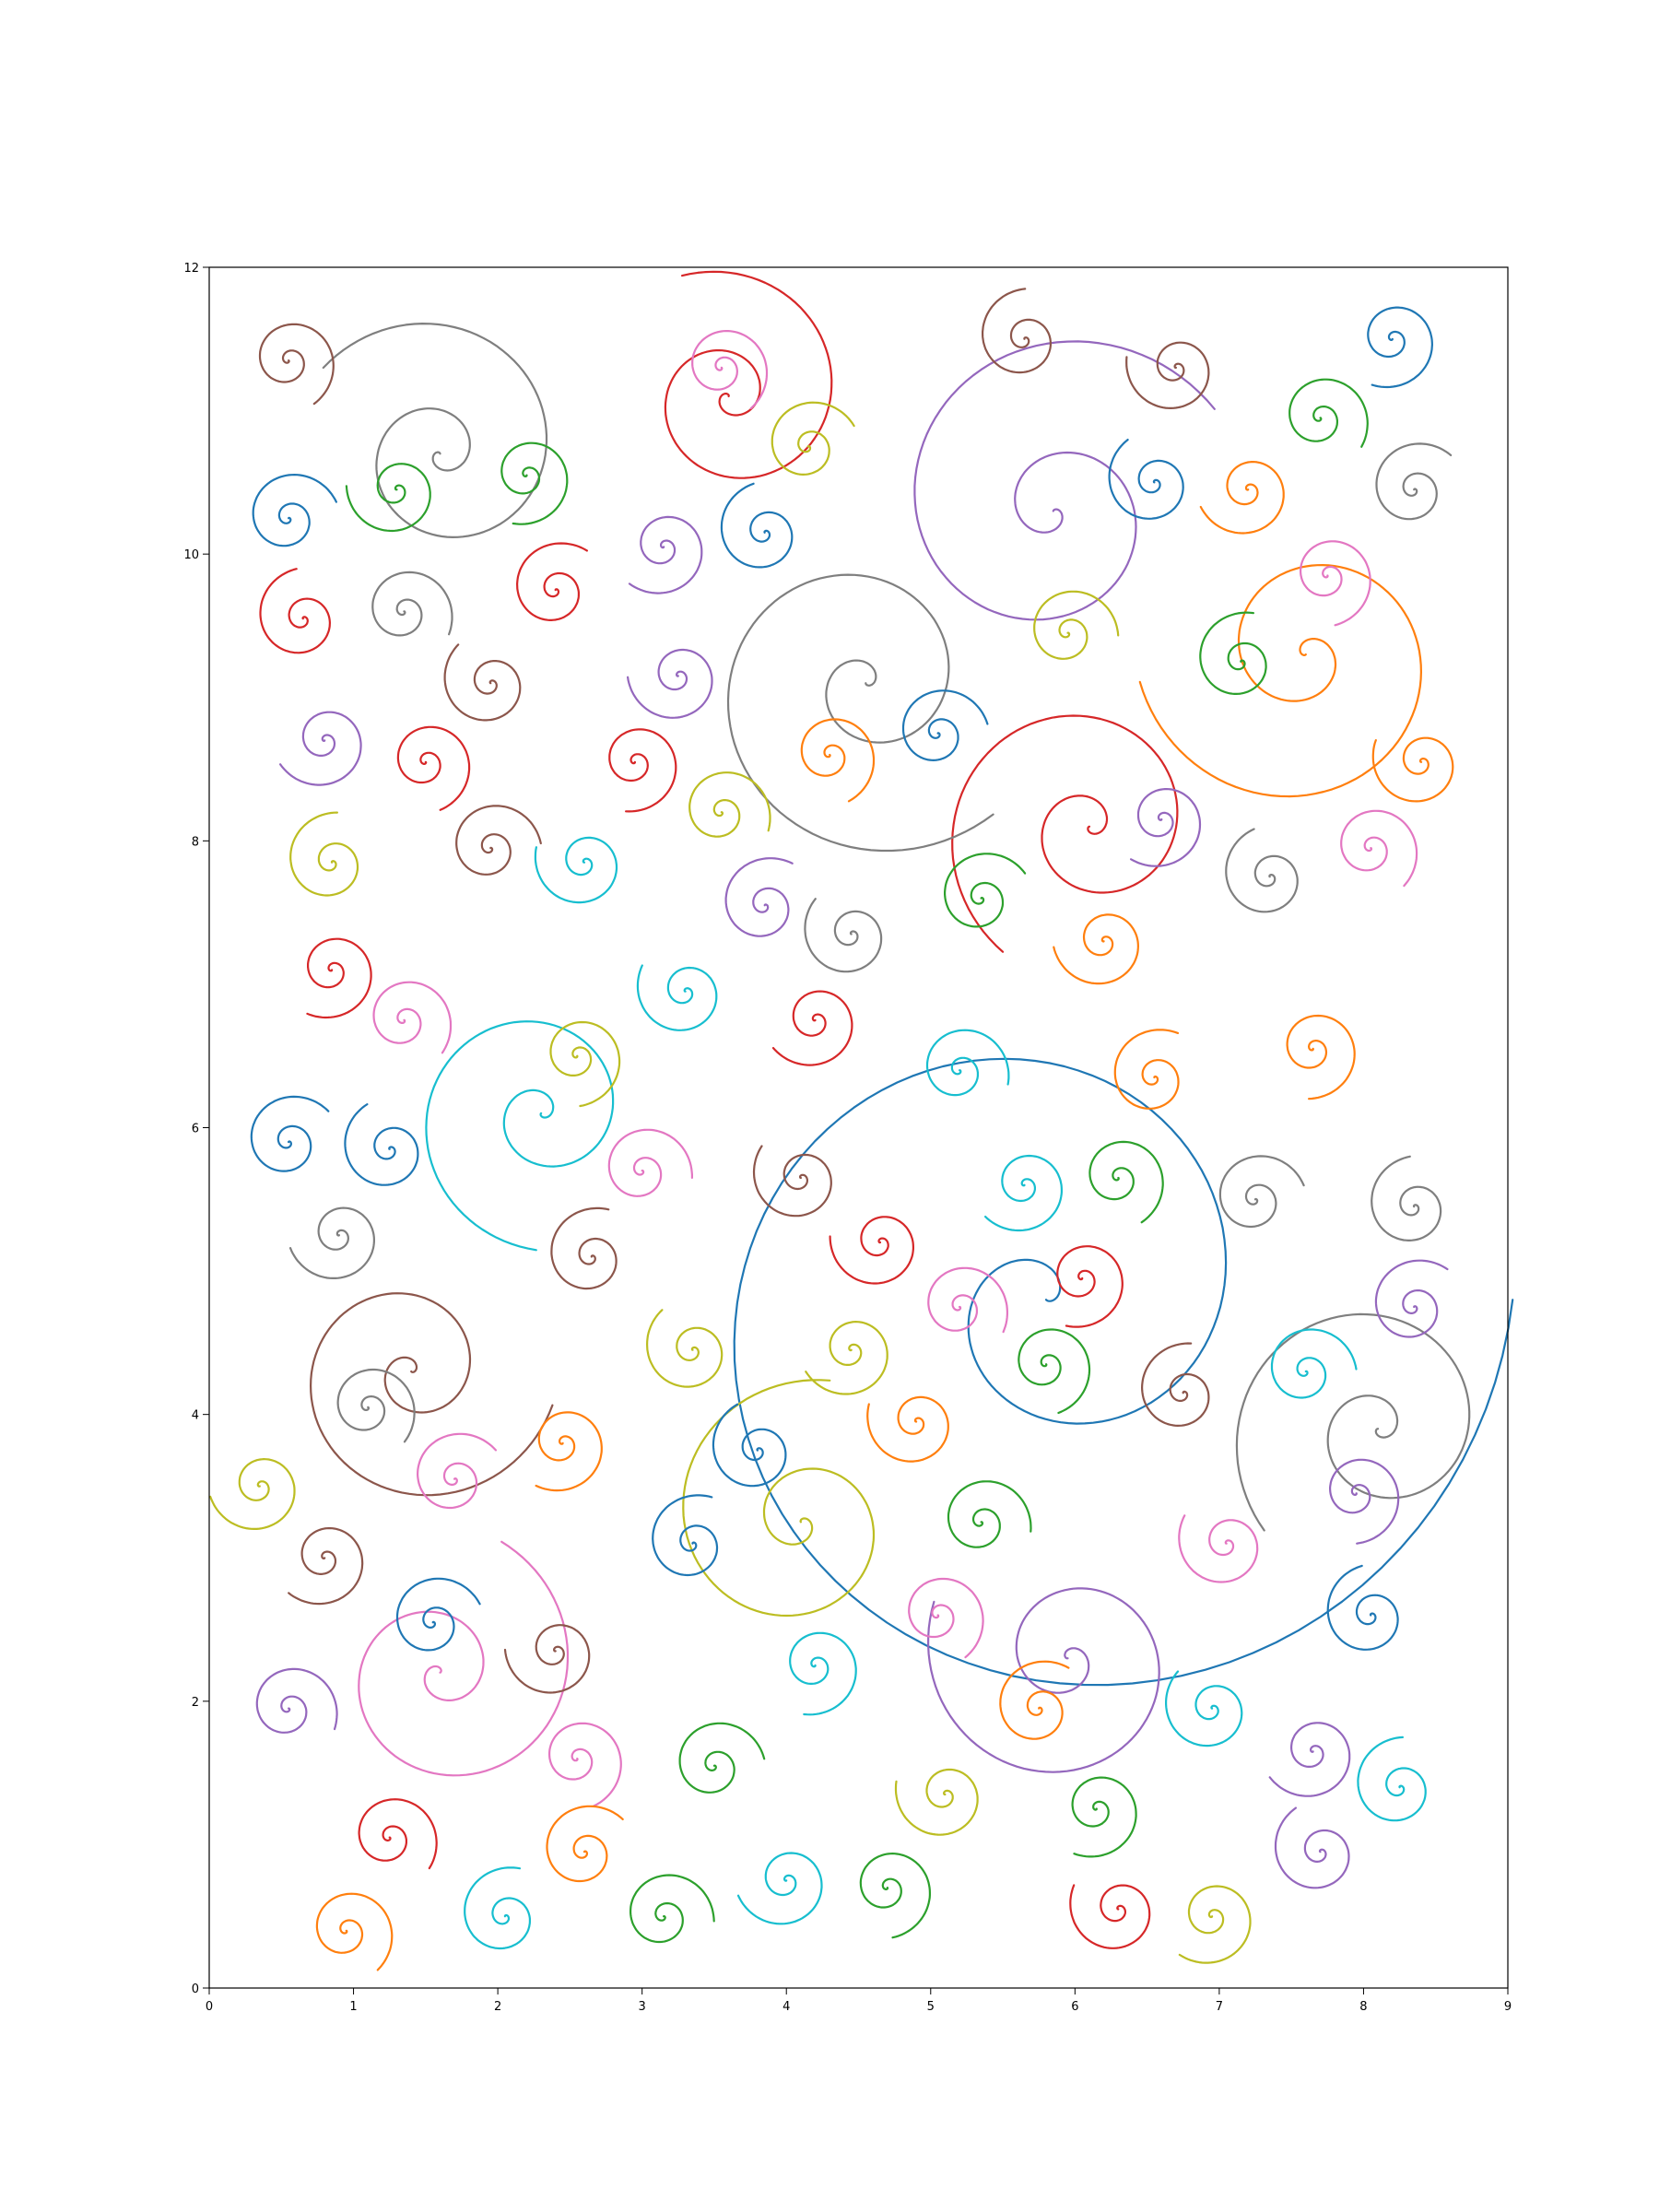 This screenshot has width=1659, height=2212. I want to click on y-tick-label-5: 10, so click(191, 555).